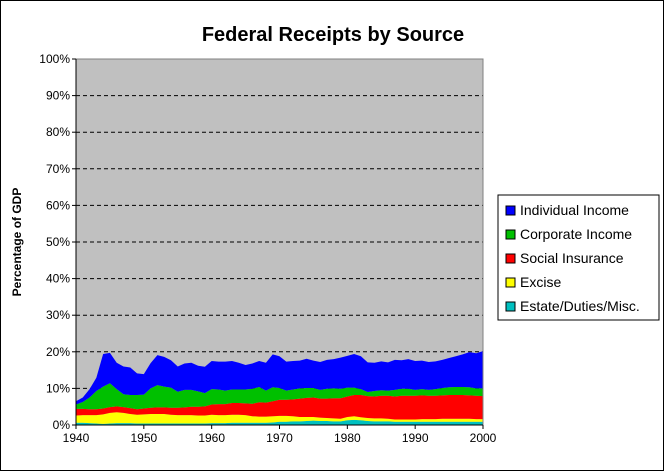  What do you see at coordinates (333, 35) in the screenshot?
I see `chart-title: Federal Receipts by Source` at bounding box center [333, 35].